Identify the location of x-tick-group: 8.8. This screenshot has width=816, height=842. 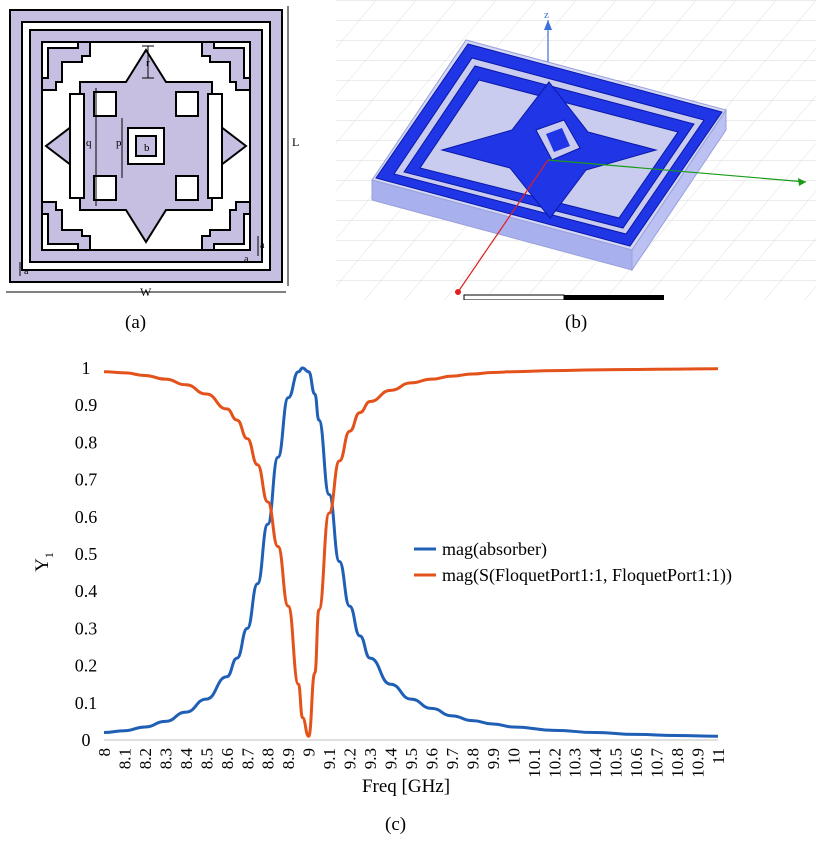
(268, 758).